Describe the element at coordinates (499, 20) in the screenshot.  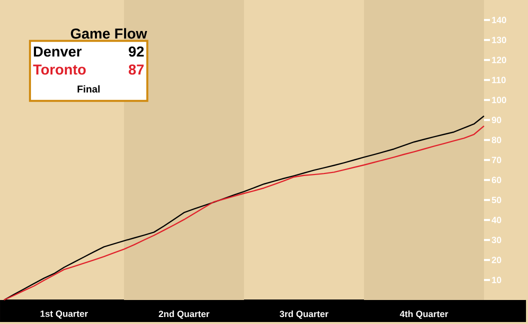
I see `y-tick-label: 140` at that location.